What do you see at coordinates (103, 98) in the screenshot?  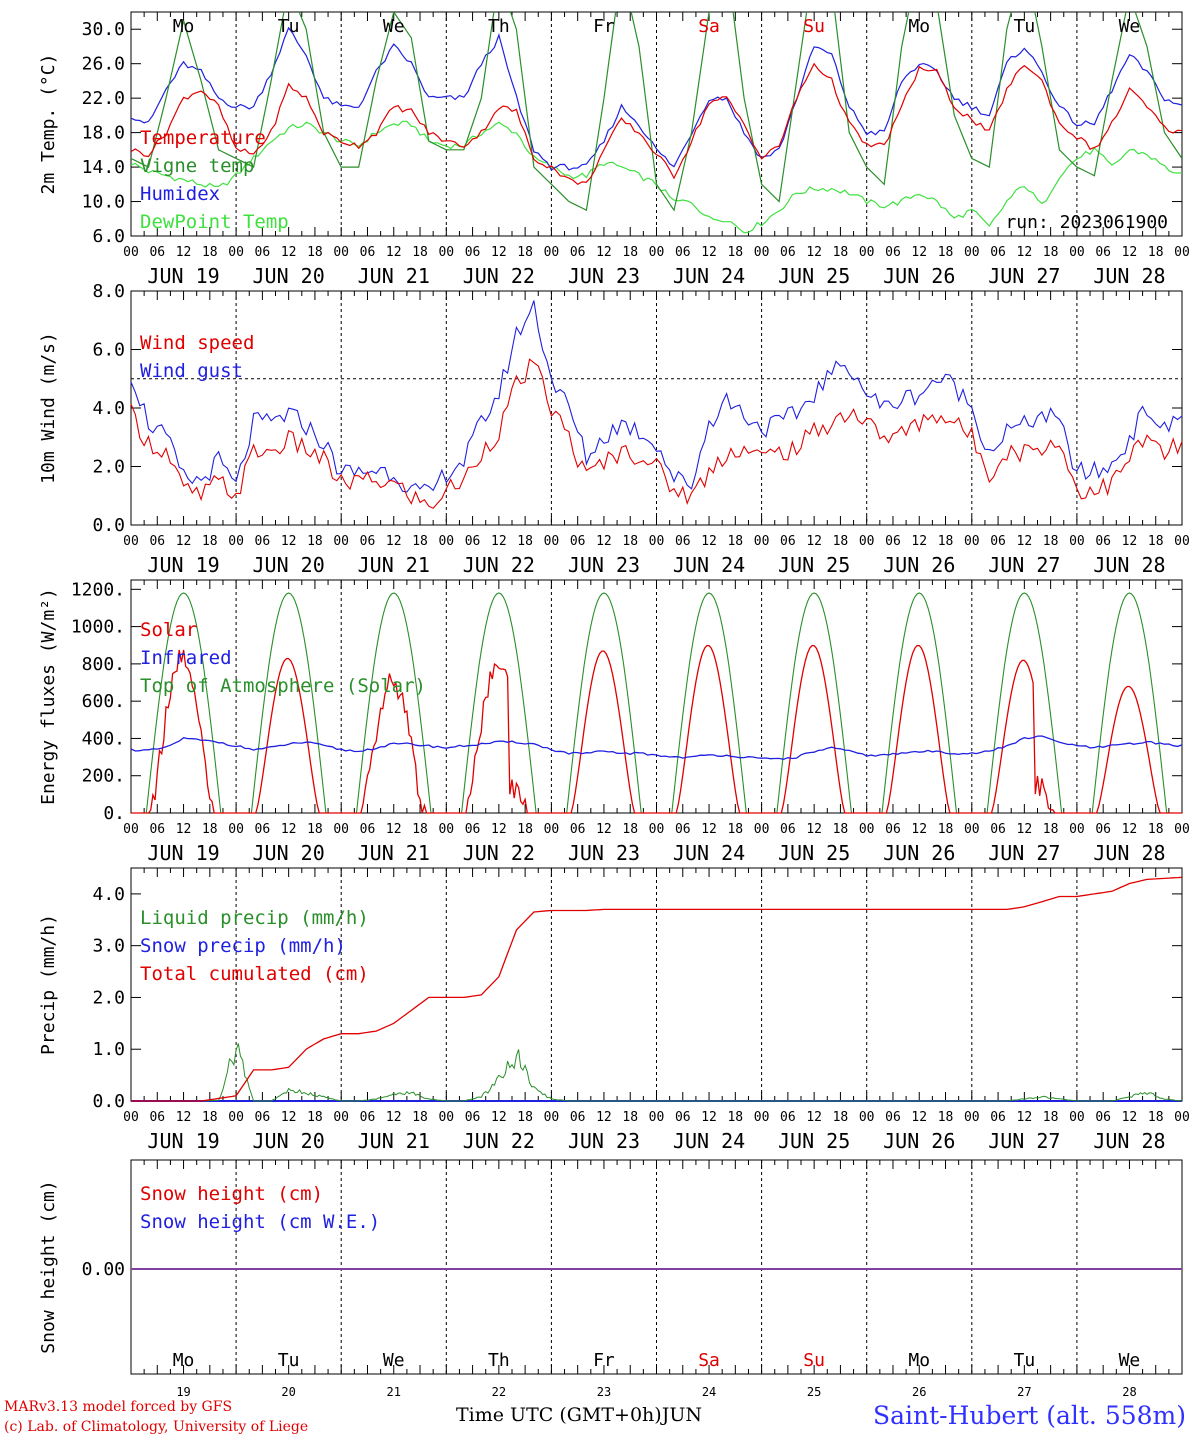 I see `y-tick-label-0: 22.0` at bounding box center [103, 98].